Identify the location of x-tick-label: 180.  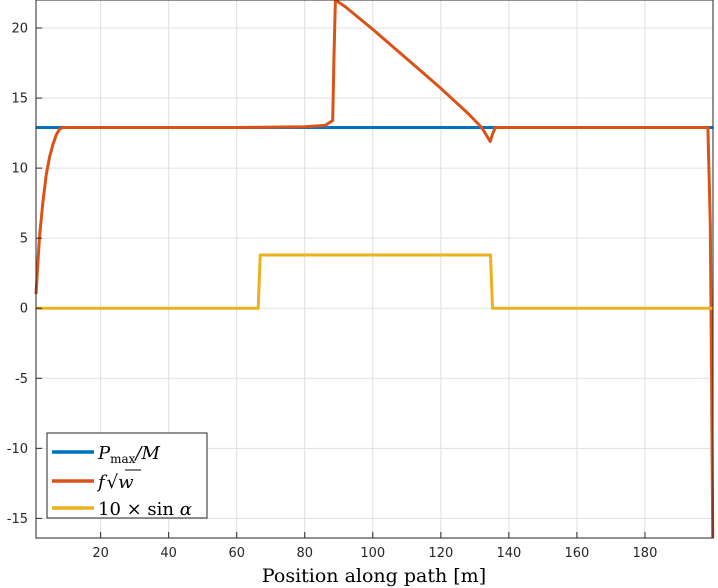
(645, 553).